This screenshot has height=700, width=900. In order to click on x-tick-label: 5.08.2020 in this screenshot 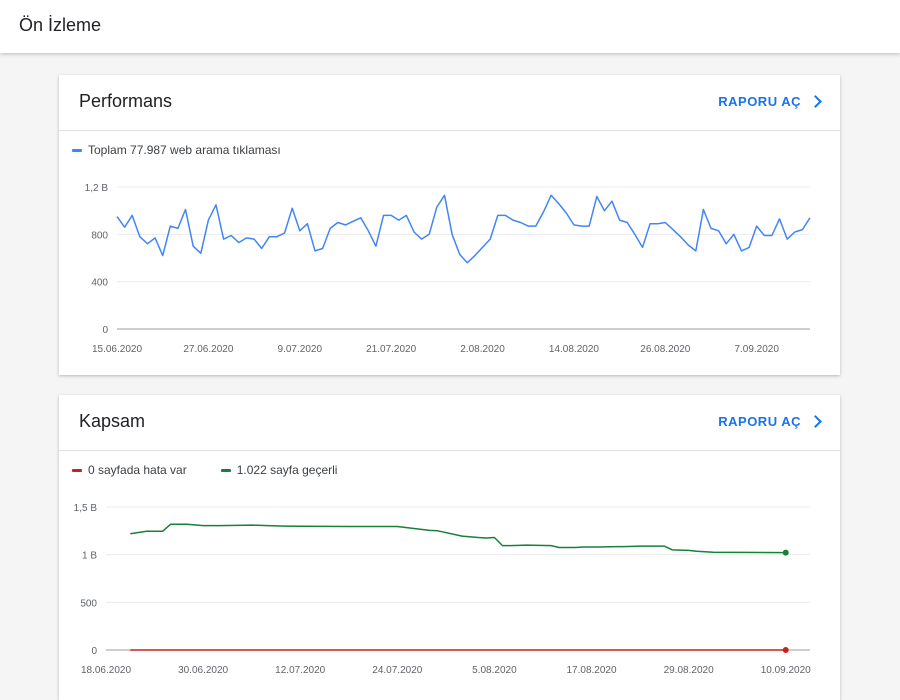, I will do `click(494, 670)`.